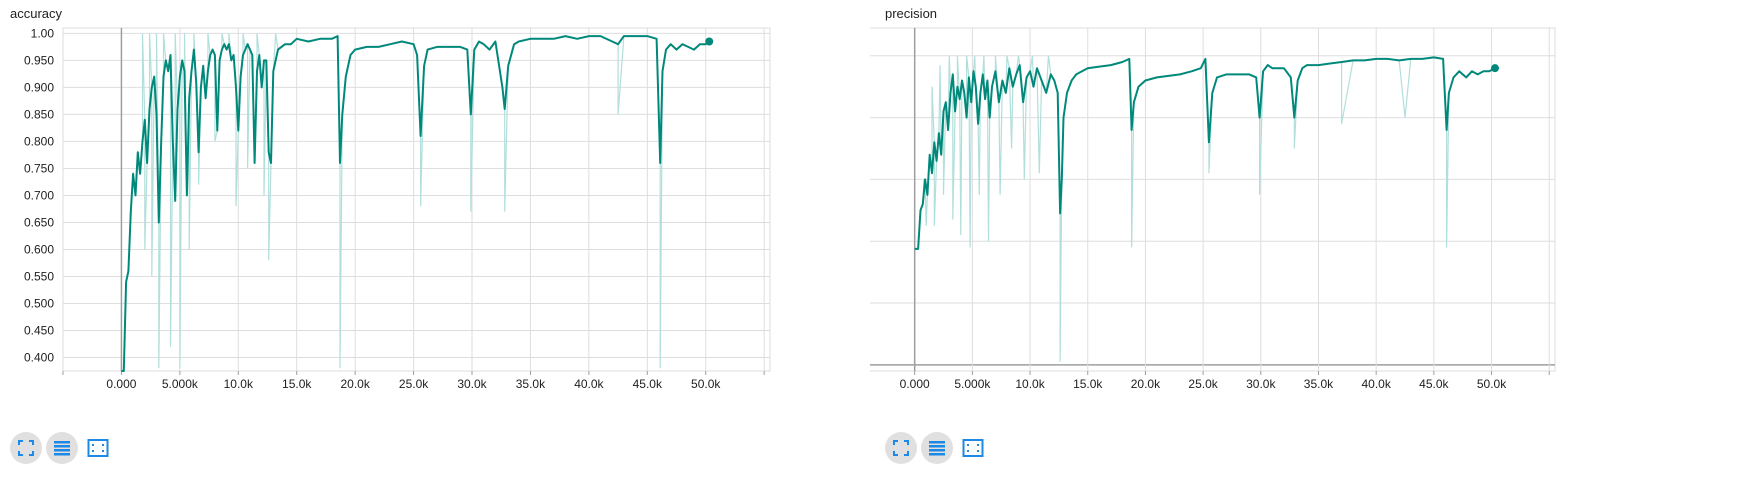 The height and width of the screenshot is (477, 1738). Describe the element at coordinates (39, 87) in the screenshot. I see `y-tick-label: 0.900` at that location.